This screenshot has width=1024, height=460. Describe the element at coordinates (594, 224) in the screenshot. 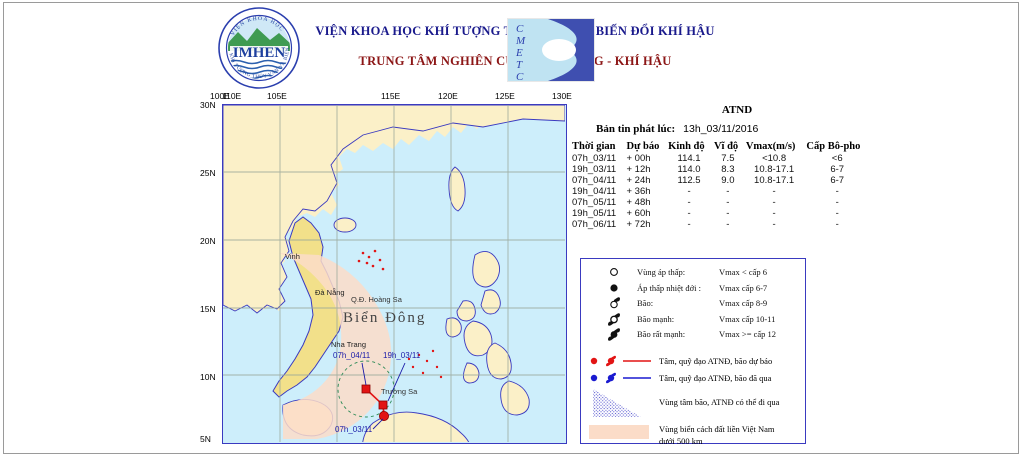

I see `cell-time: 07h_06/11` at that location.